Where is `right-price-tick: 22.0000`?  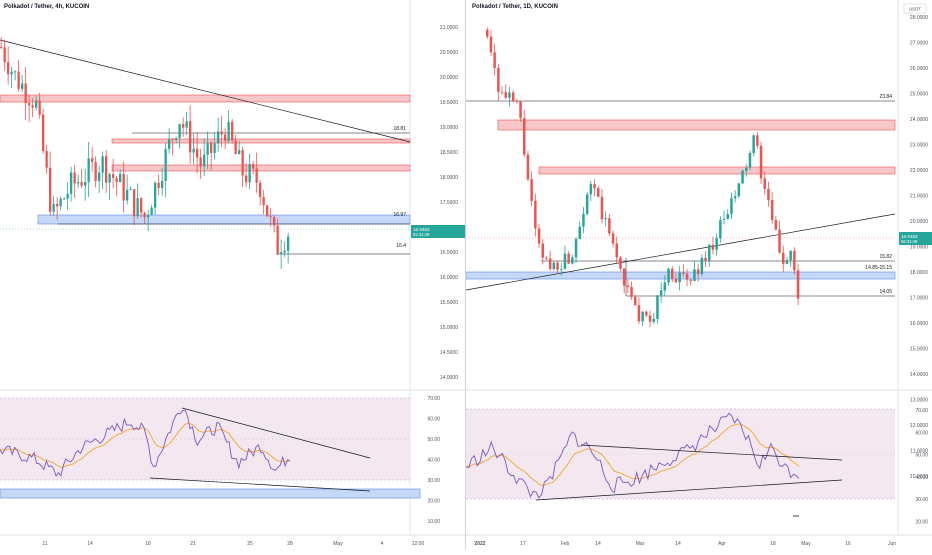
right-price-tick: 22.0000 is located at coordinates (919, 171).